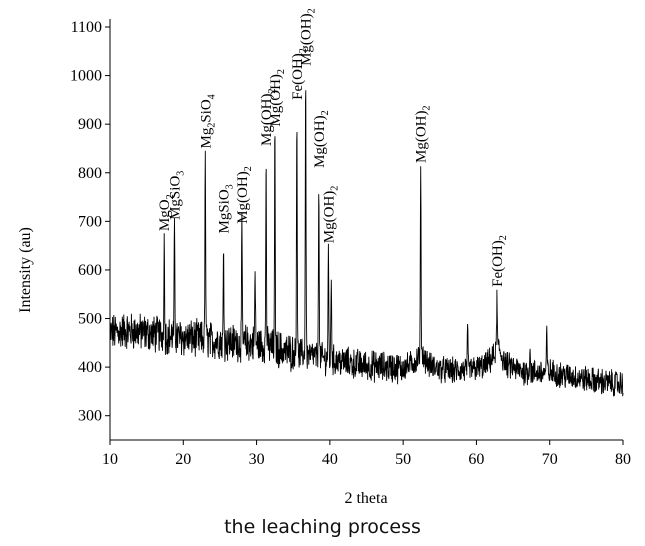 This screenshot has height=546, width=645. I want to click on figure-caption: the leaching process, so click(322, 527).